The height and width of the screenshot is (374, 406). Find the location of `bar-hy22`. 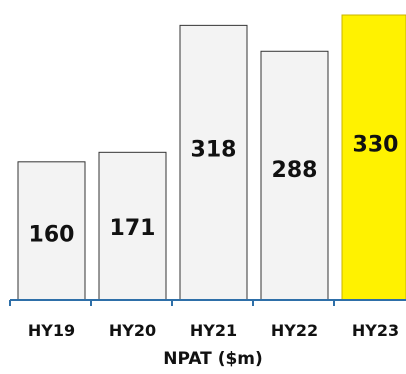

bar-hy22 is located at coordinates (294, 175).